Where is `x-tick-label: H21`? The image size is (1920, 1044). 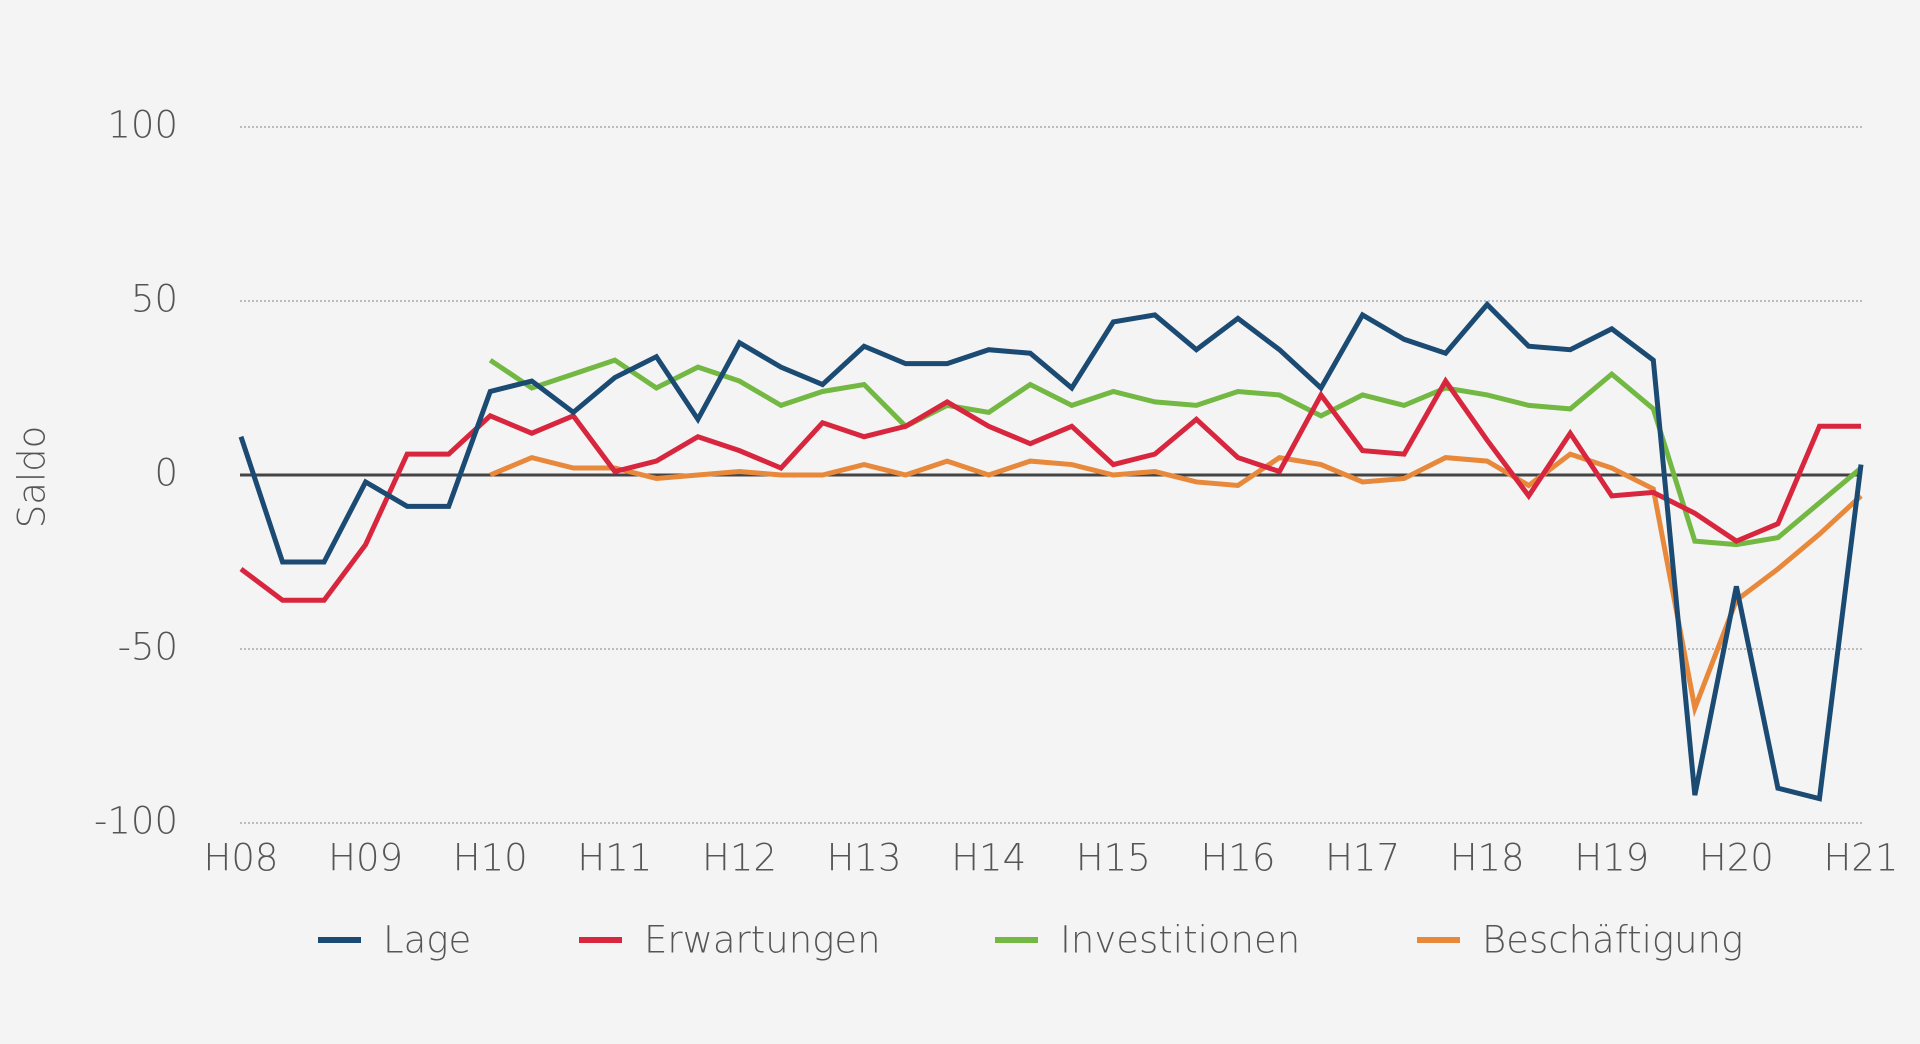
x-tick-label: H21 is located at coordinates (1861, 858).